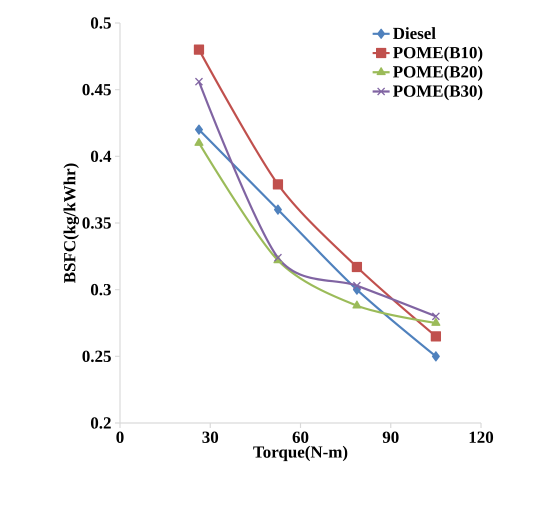 The image size is (556, 513). Describe the element at coordinates (101, 156) in the screenshot. I see `y-tick-label: 0.4` at that location.